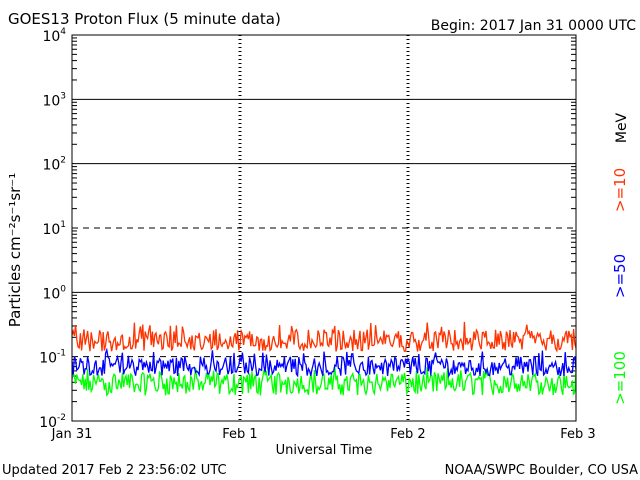  What do you see at coordinates (72, 434) in the screenshot?
I see `x-tick-label: Jan 31` at bounding box center [72, 434].